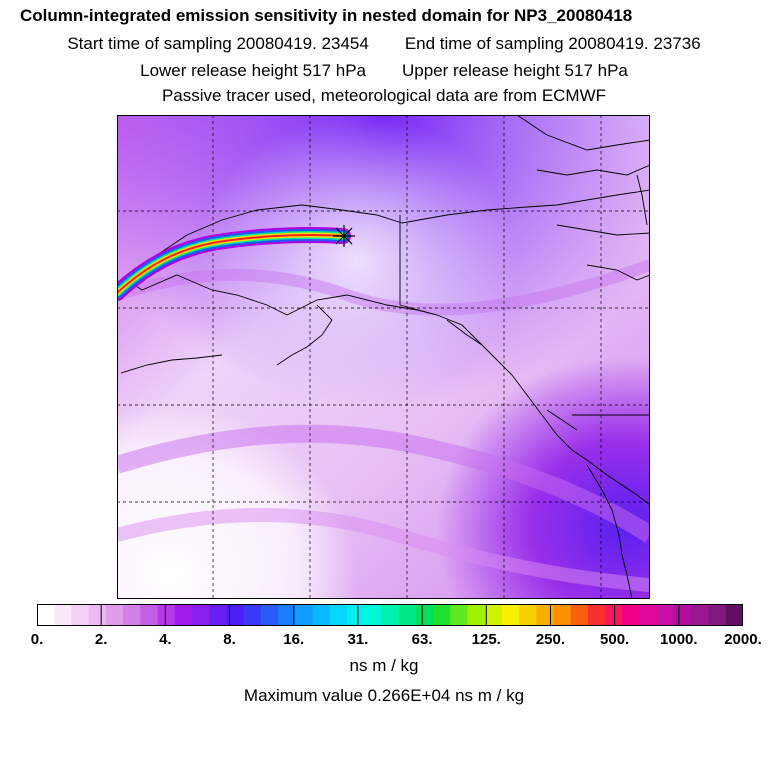  Describe the element at coordinates (101, 639) in the screenshot. I see `colorbar-tick-label: 2.` at that location.